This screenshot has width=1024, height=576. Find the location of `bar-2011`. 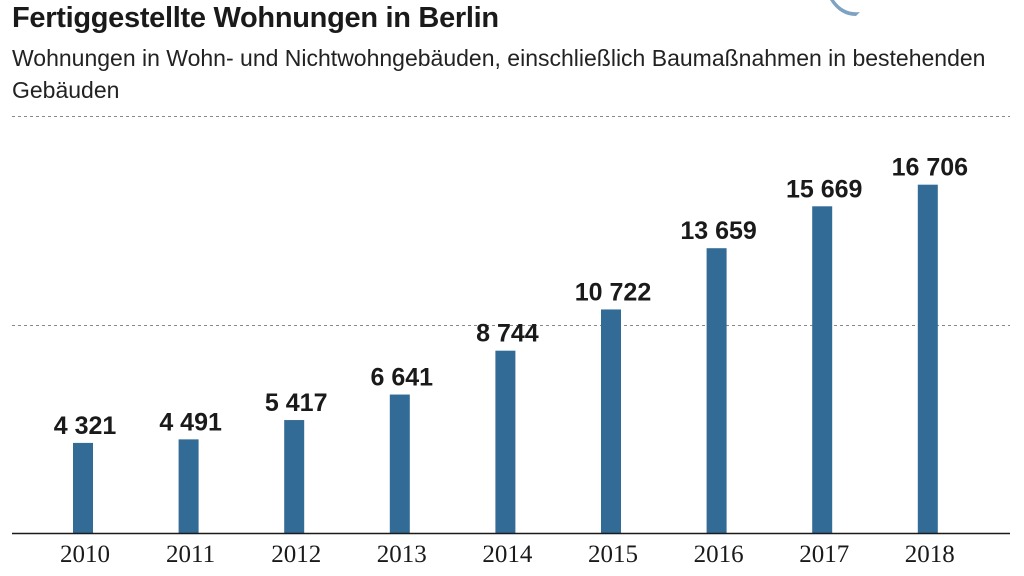

bar-2011 is located at coordinates (188, 486).